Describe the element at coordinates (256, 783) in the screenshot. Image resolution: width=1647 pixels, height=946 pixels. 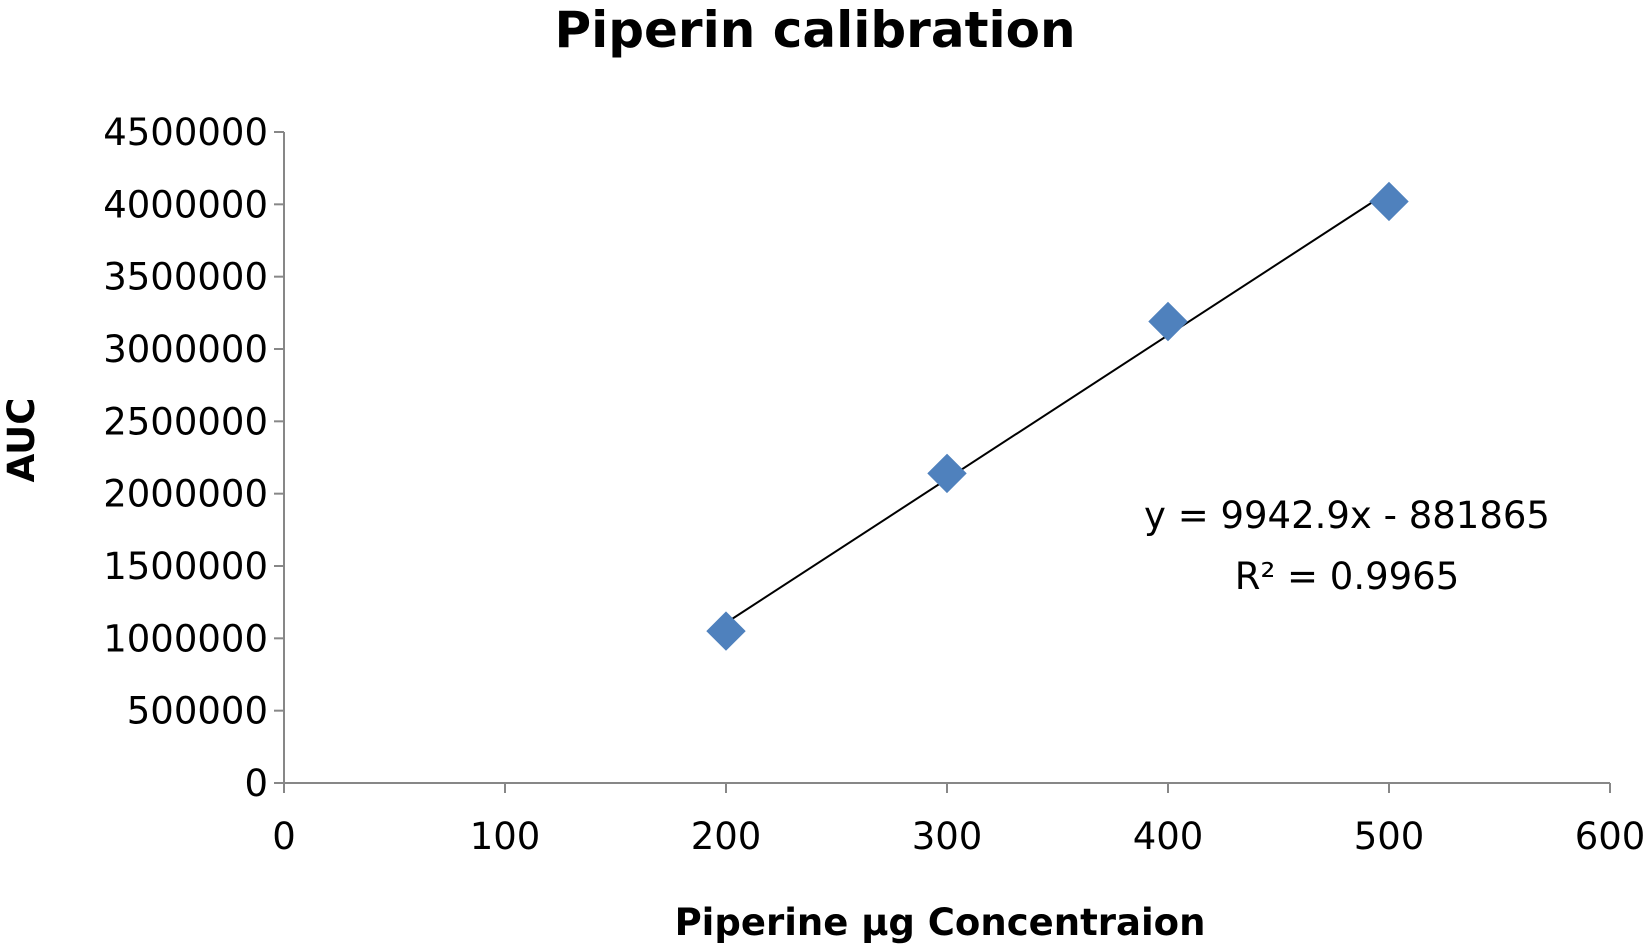
I see `y-tick-label: 0` at that location.